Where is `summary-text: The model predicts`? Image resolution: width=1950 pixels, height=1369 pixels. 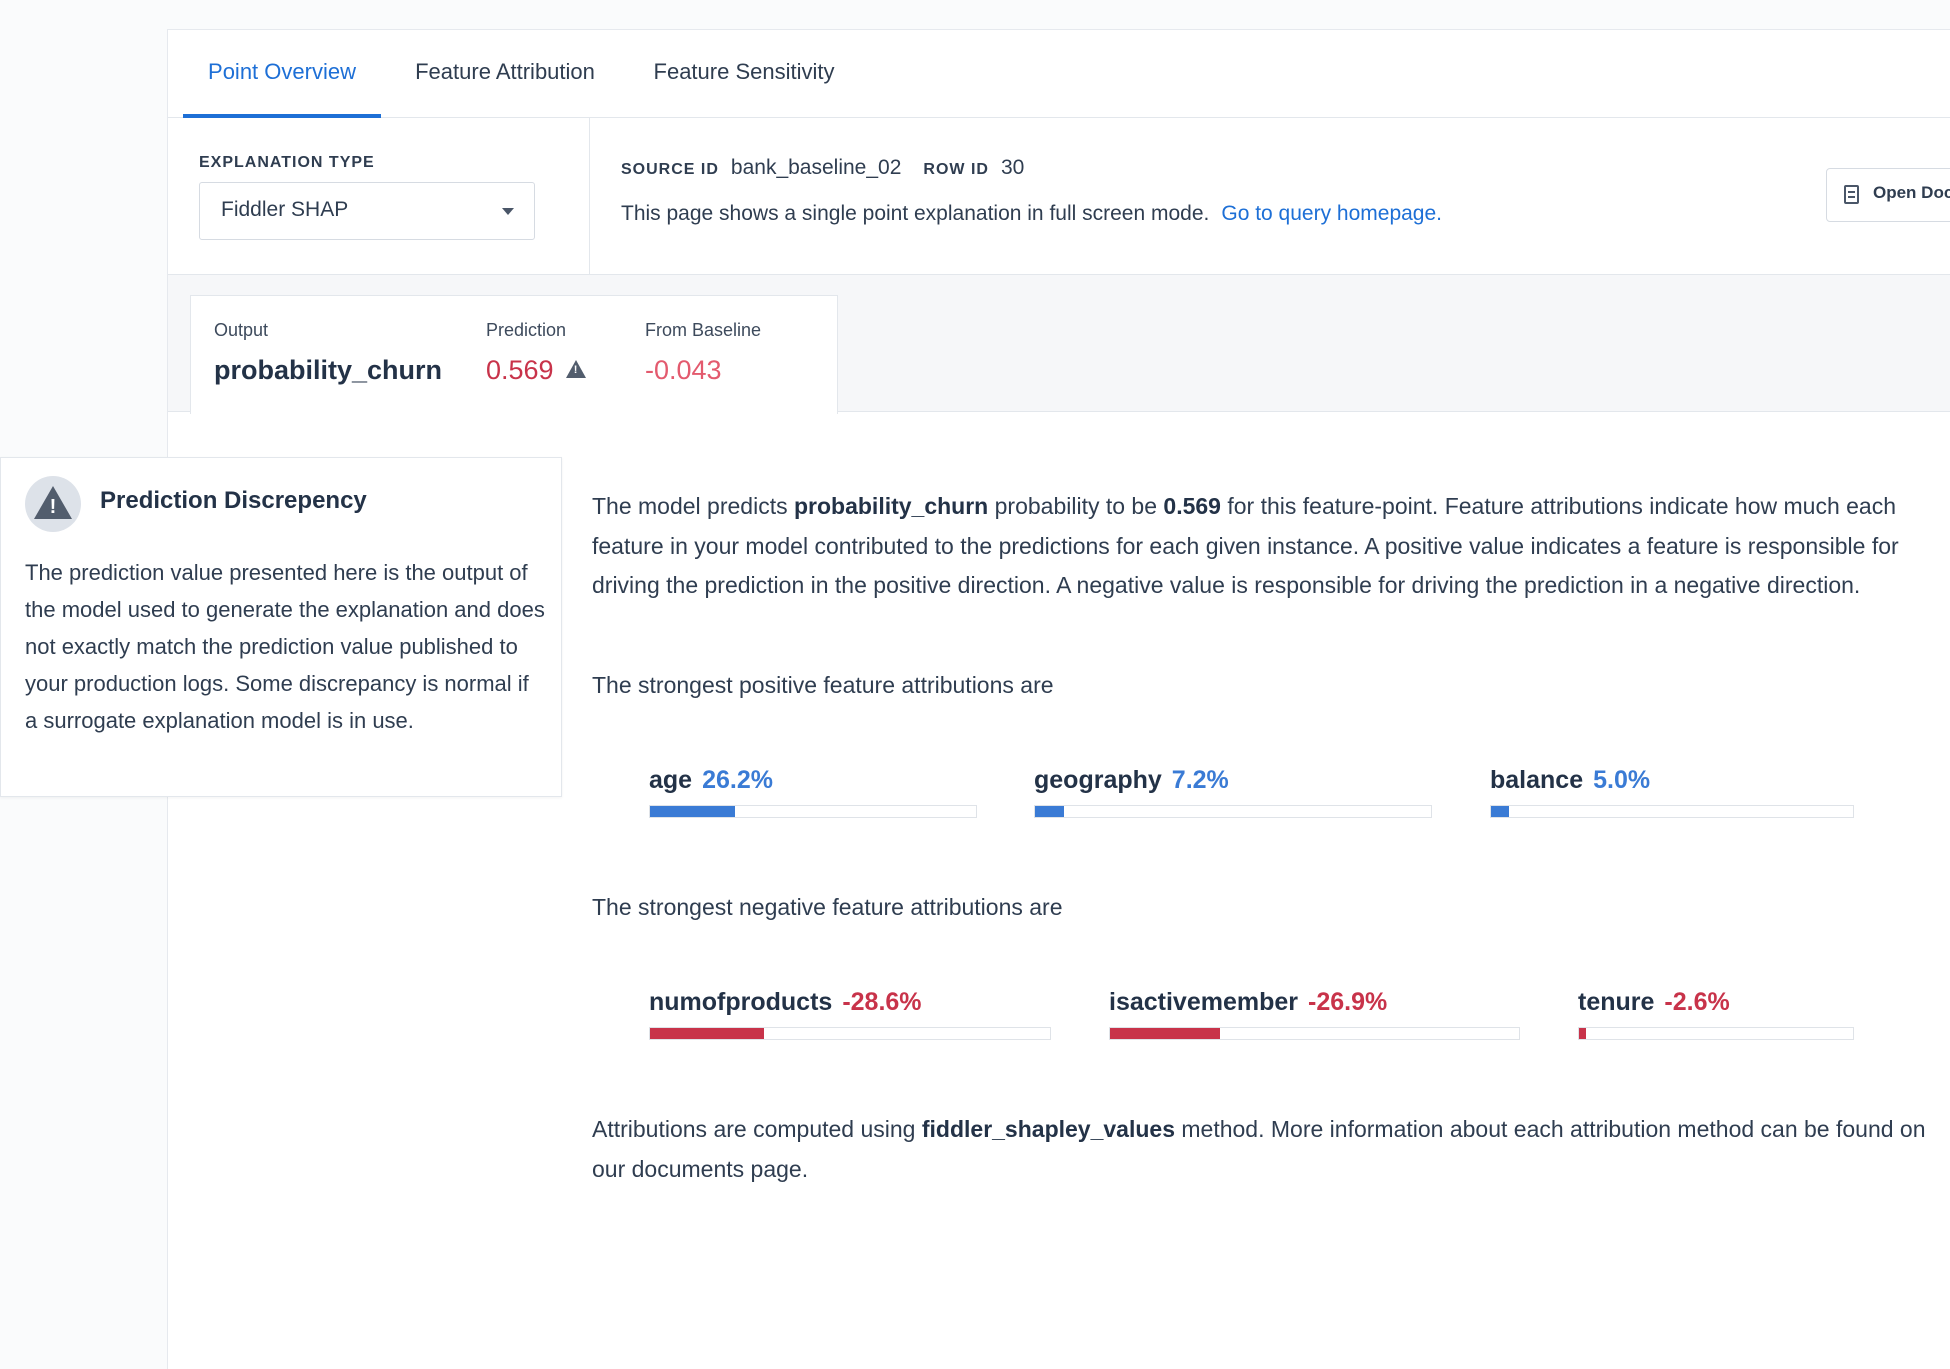
summary-text: The model predicts is located at coordinates (693, 506).